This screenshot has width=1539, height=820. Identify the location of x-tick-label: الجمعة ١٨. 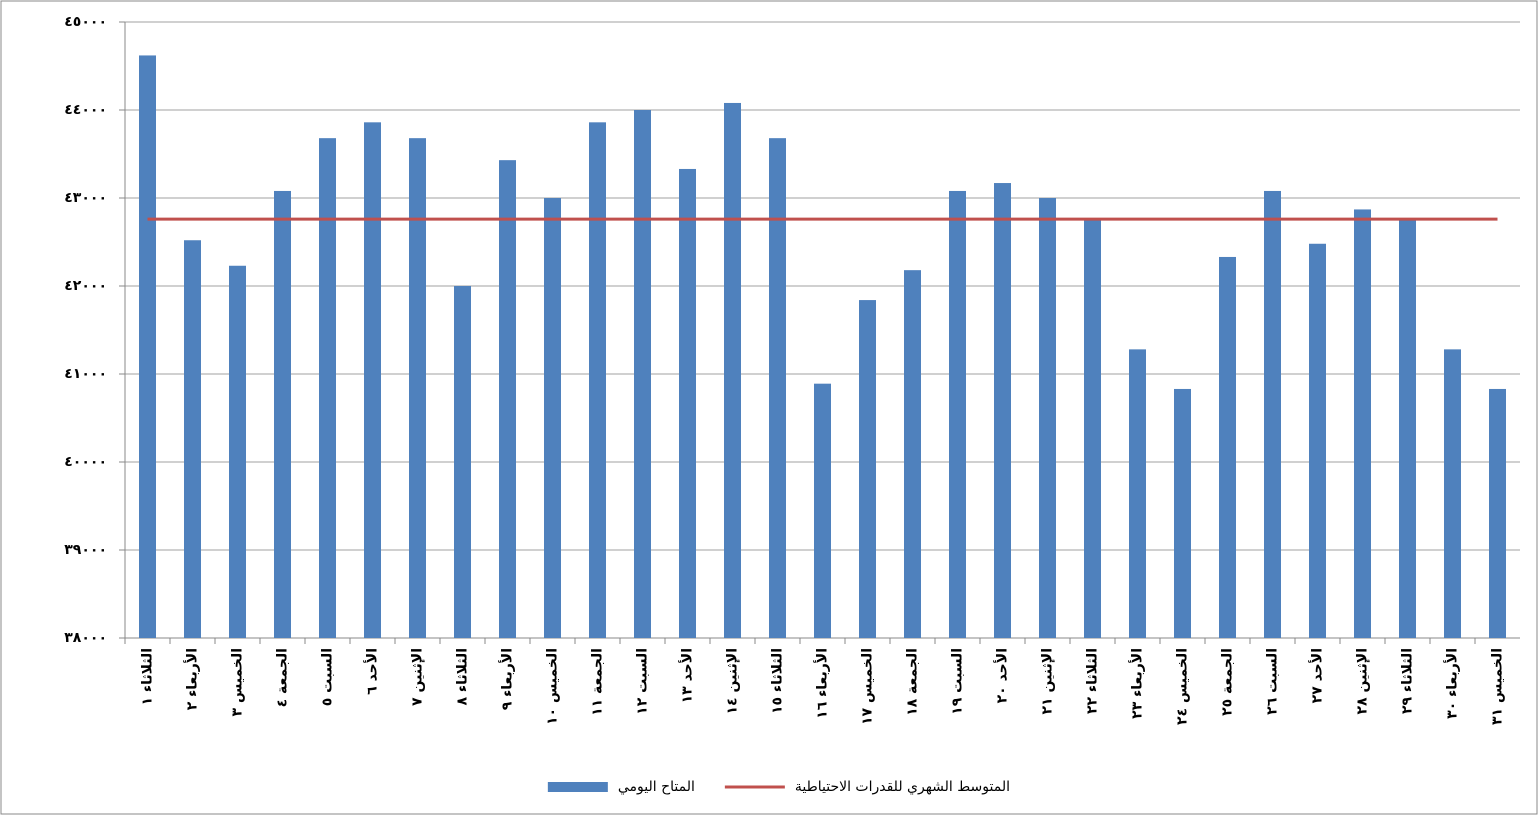
(913, 682).